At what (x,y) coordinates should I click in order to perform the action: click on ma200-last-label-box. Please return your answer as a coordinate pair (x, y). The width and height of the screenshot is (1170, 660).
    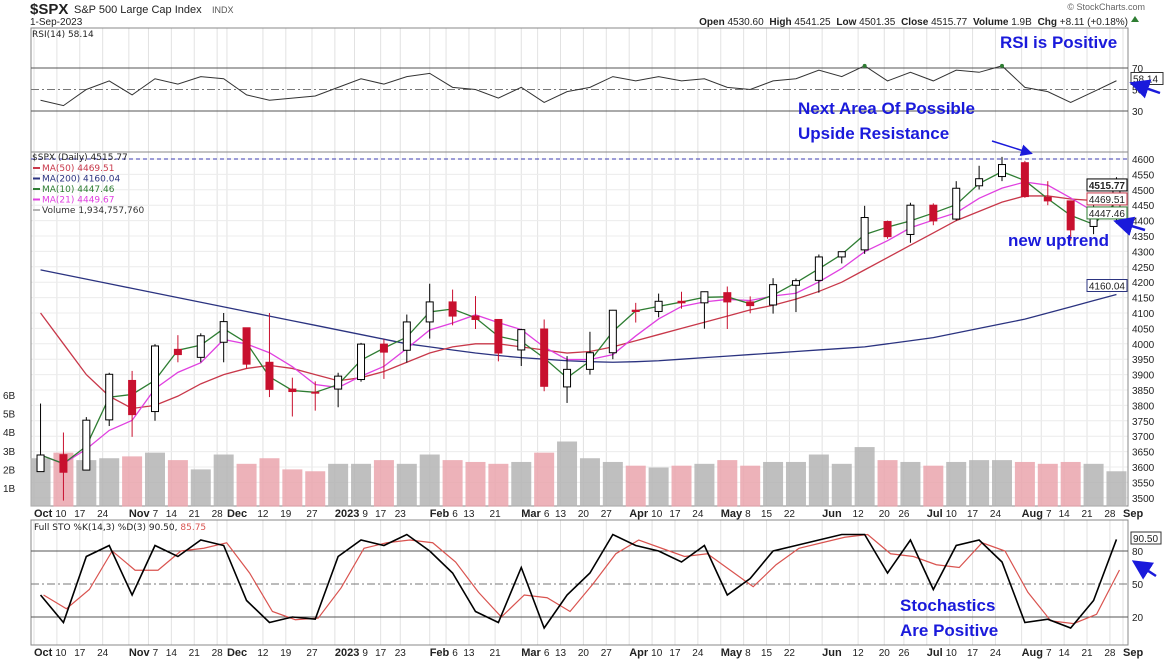
    Looking at the image, I should click on (1107, 286).